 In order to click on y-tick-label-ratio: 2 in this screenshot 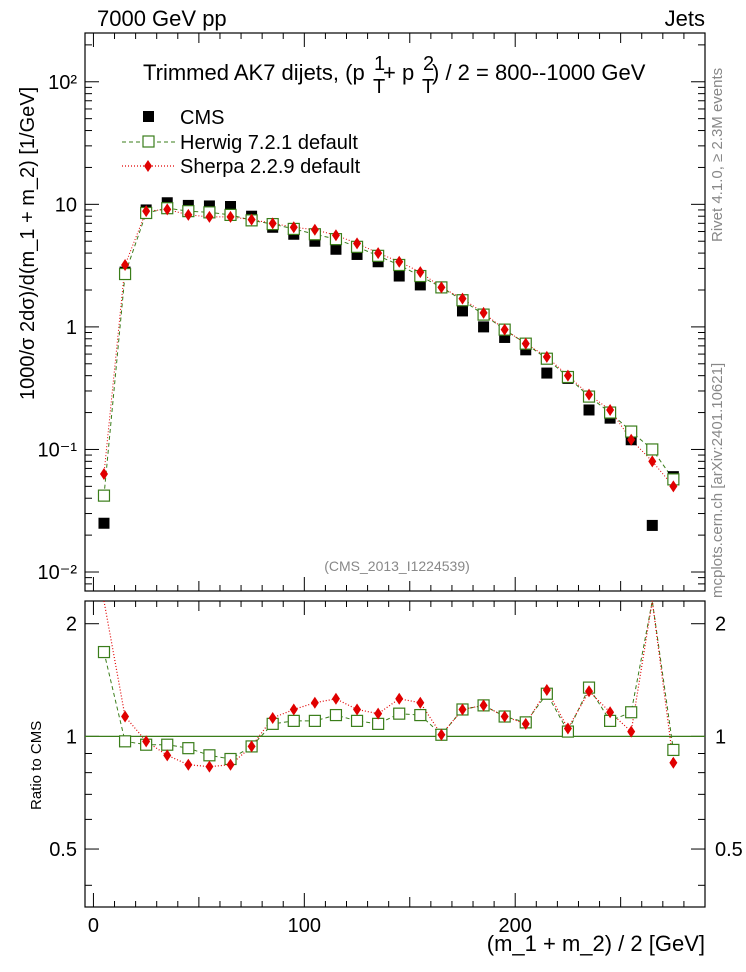, I will do `click(71, 625)`.